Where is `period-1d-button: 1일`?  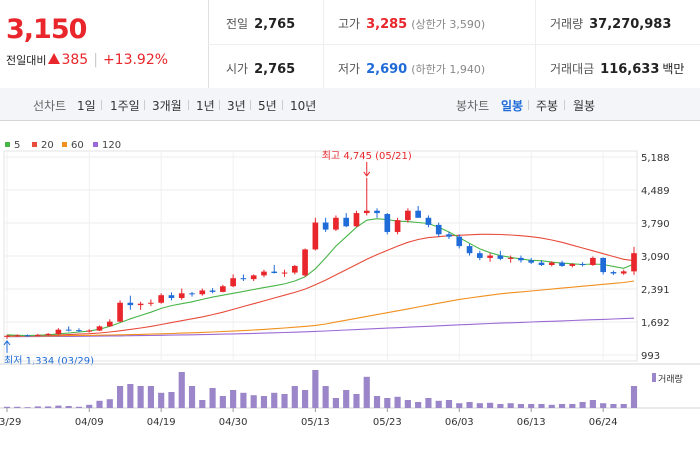
period-1d-button: 1일 is located at coordinates (86, 106).